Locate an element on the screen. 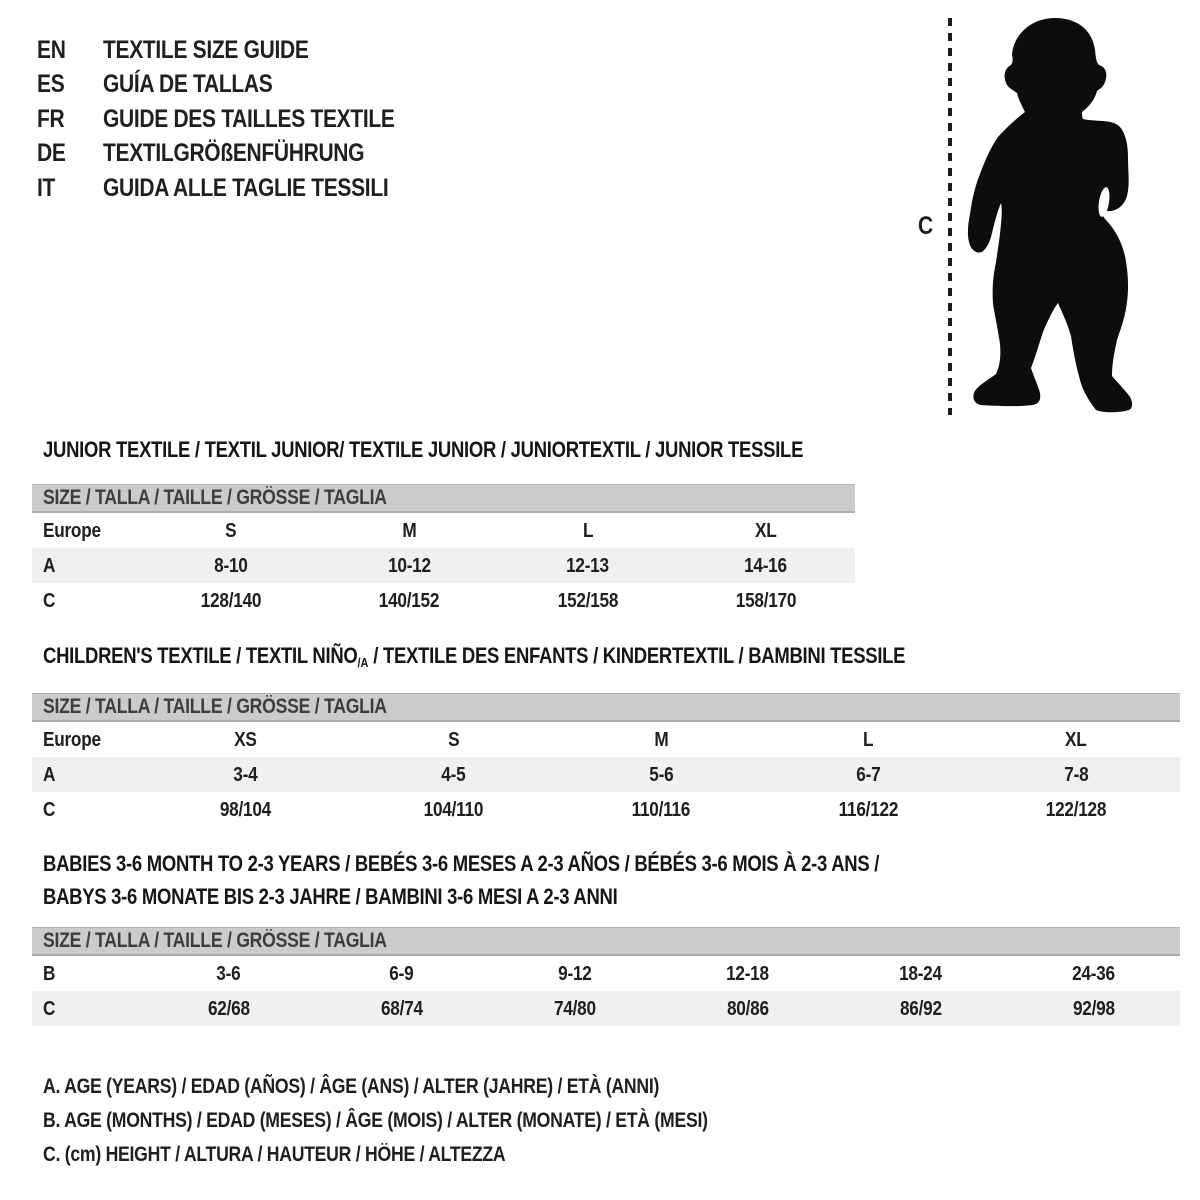 The image size is (1200, 1200). table-row-height: C 128/140 140/152 152/158 158/170 is located at coordinates (443, 600).